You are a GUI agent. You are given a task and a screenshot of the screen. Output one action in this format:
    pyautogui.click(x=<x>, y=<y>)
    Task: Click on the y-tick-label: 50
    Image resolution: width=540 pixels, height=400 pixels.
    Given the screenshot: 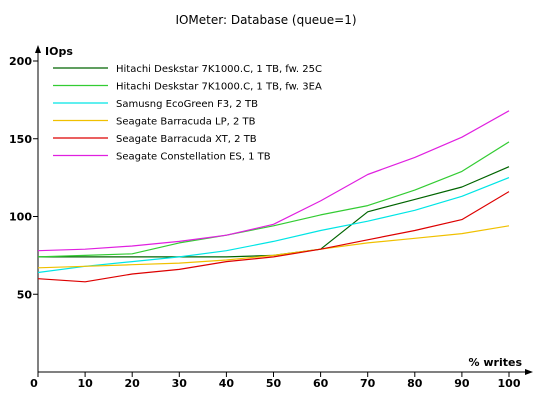 What is the action you would take?
    pyautogui.click(x=25, y=294)
    